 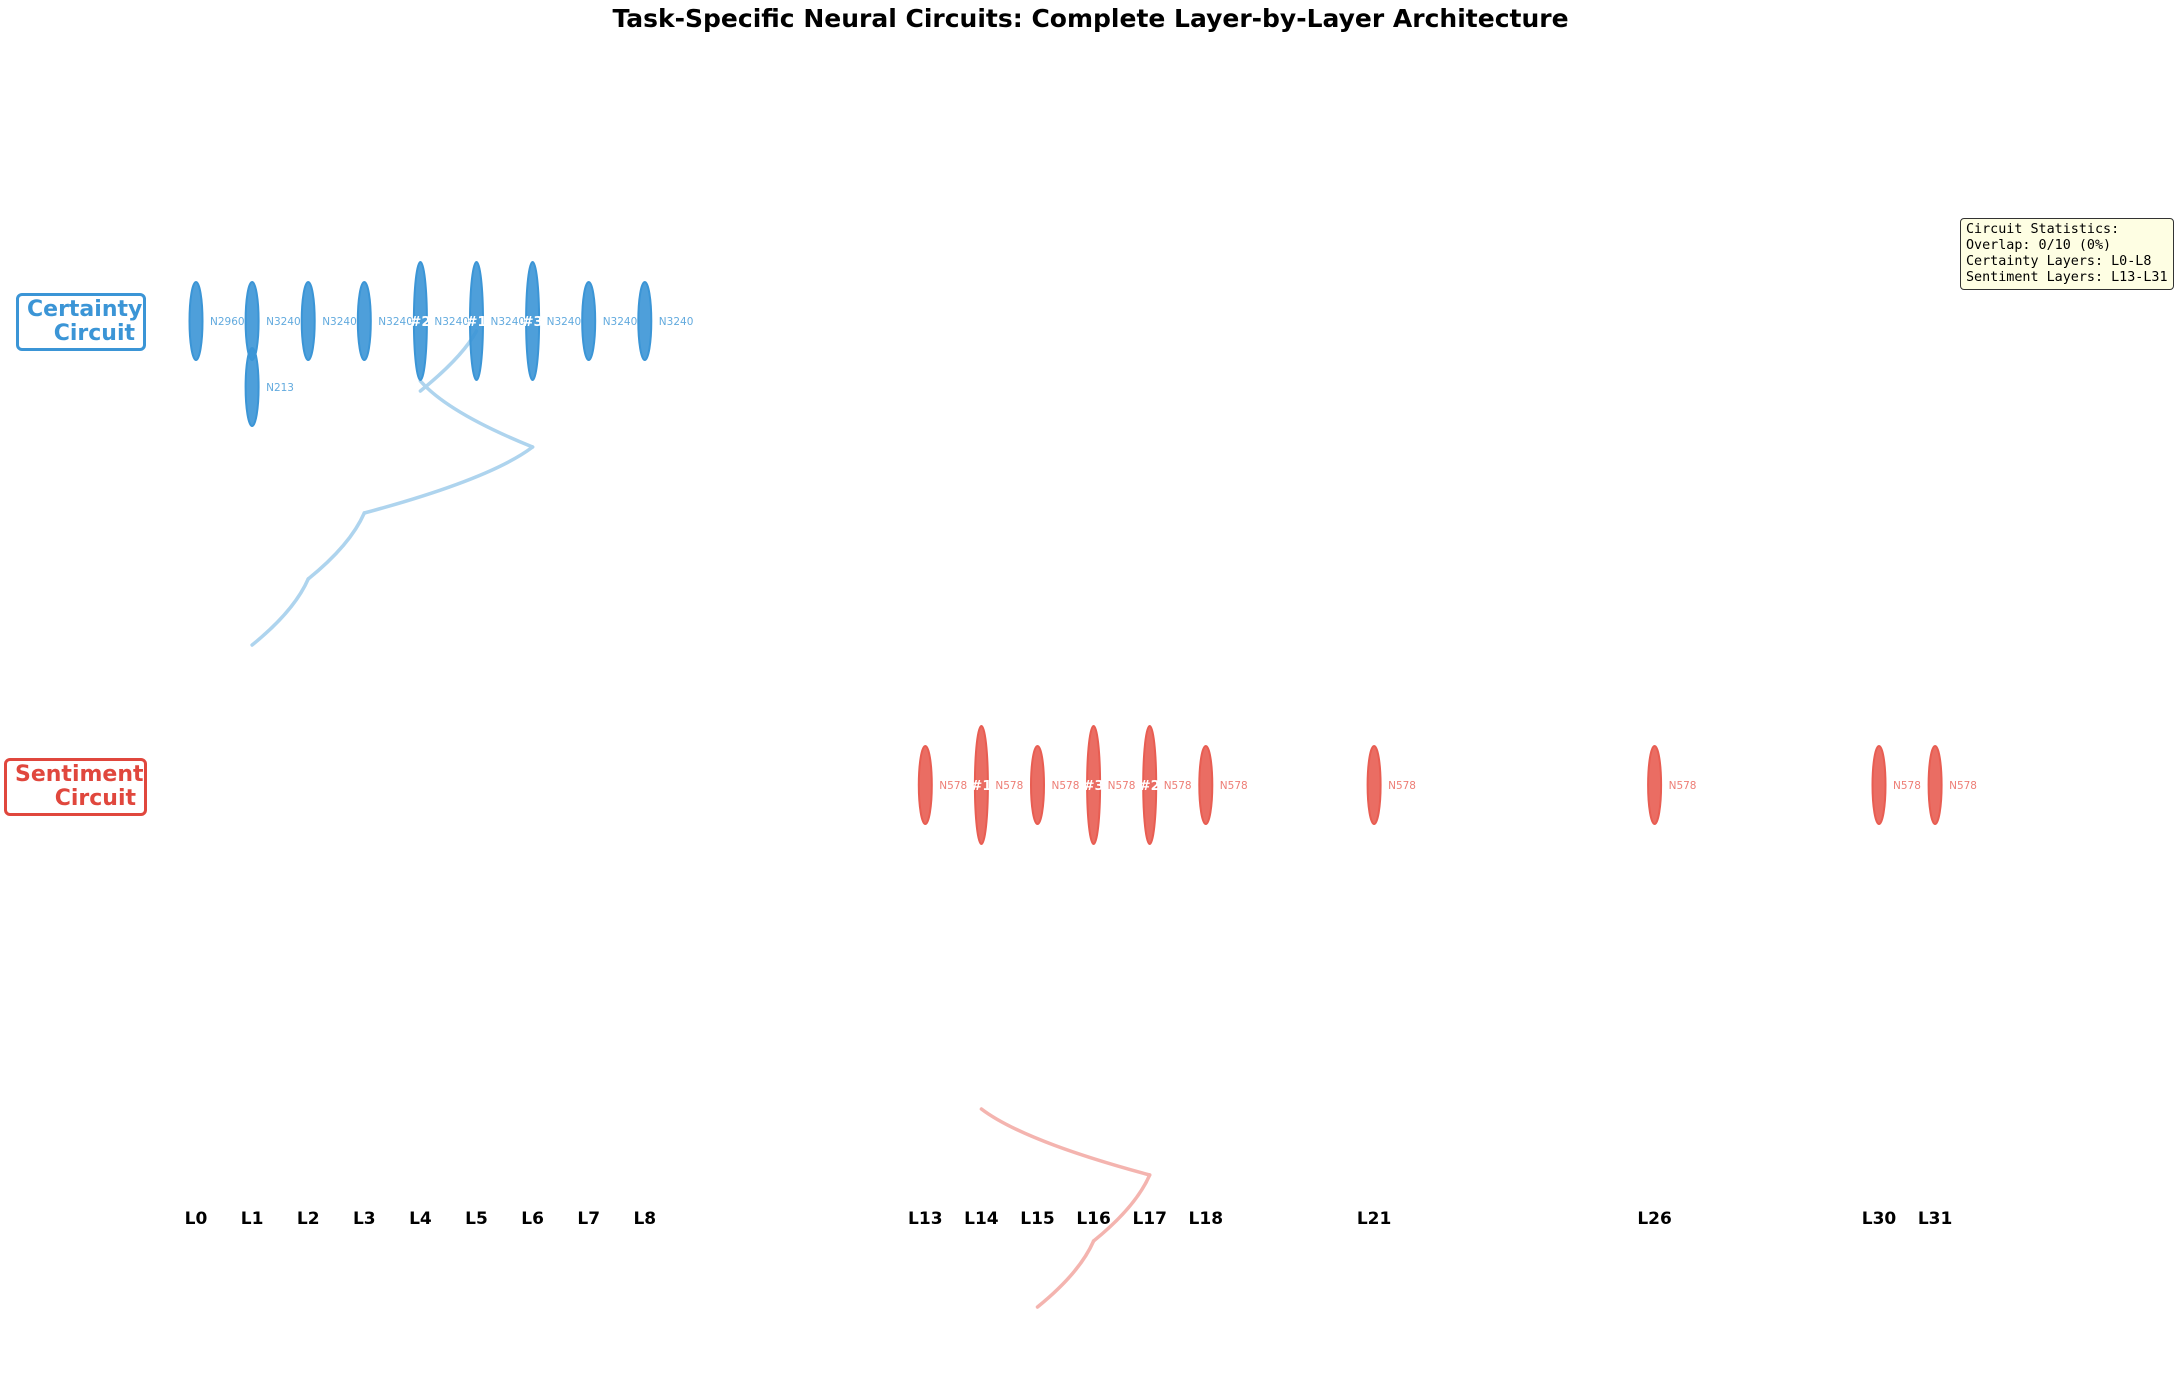 What do you see at coordinates (1065, 1142) in the screenshot?
I see `edge-sentiment-l14-to-l17` at bounding box center [1065, 1142].